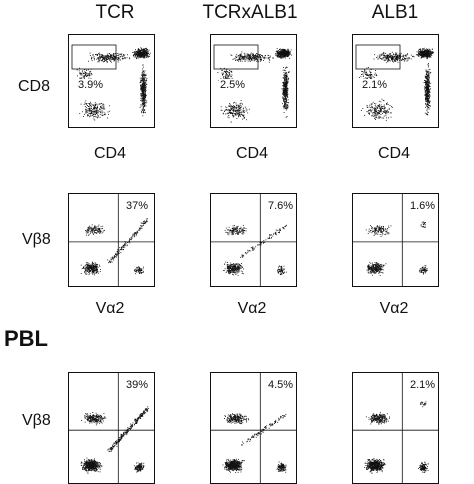 The image size is (474, 484). What do you see at coordinates (395, 240) in the screenshot?
I see `plot-row2-col3: 1.6%` at bounding box center [395, 240].